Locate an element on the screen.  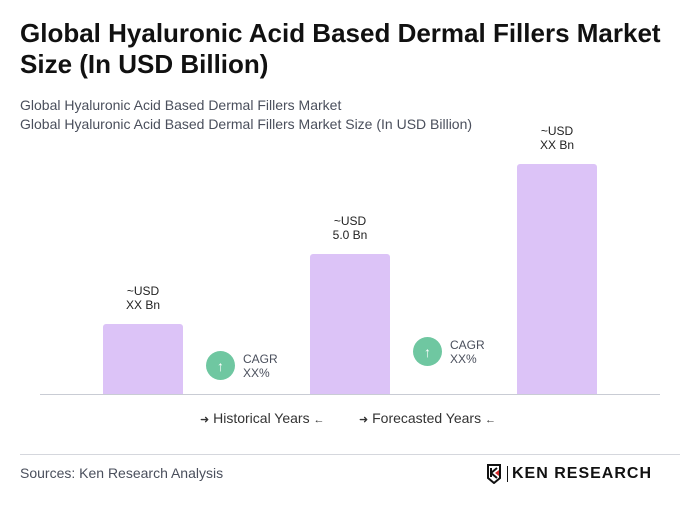
legend-forecasted: ➜ Forecasted Years ← is located at coordinates (427, 418).